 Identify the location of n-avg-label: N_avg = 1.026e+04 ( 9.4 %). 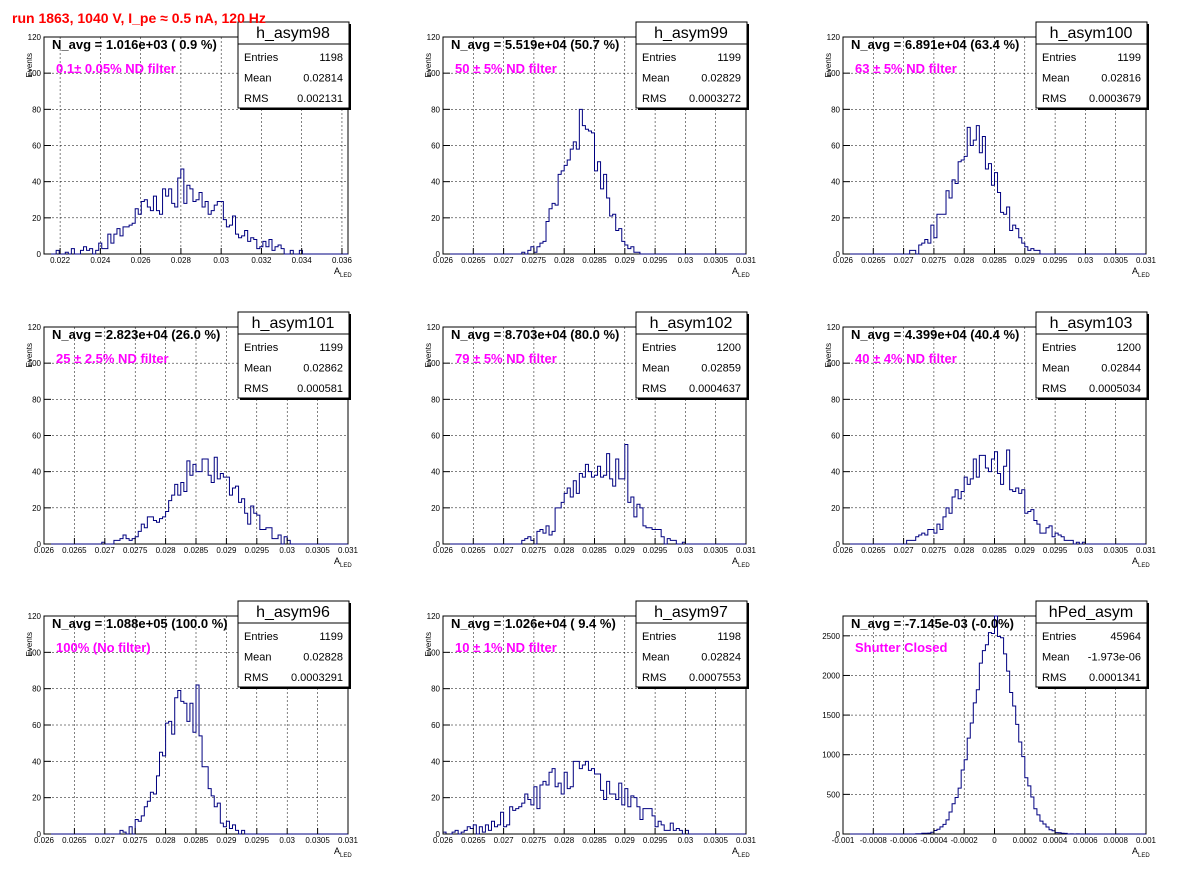
(533, 623).